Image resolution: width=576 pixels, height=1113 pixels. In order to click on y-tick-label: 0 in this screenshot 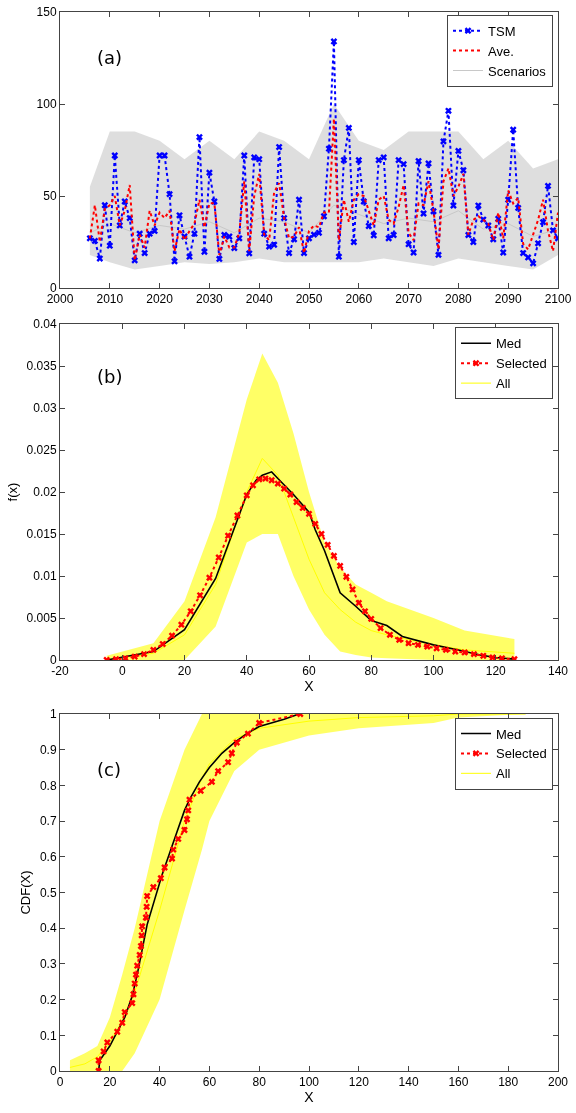, I will do `click(53, 1071)`.